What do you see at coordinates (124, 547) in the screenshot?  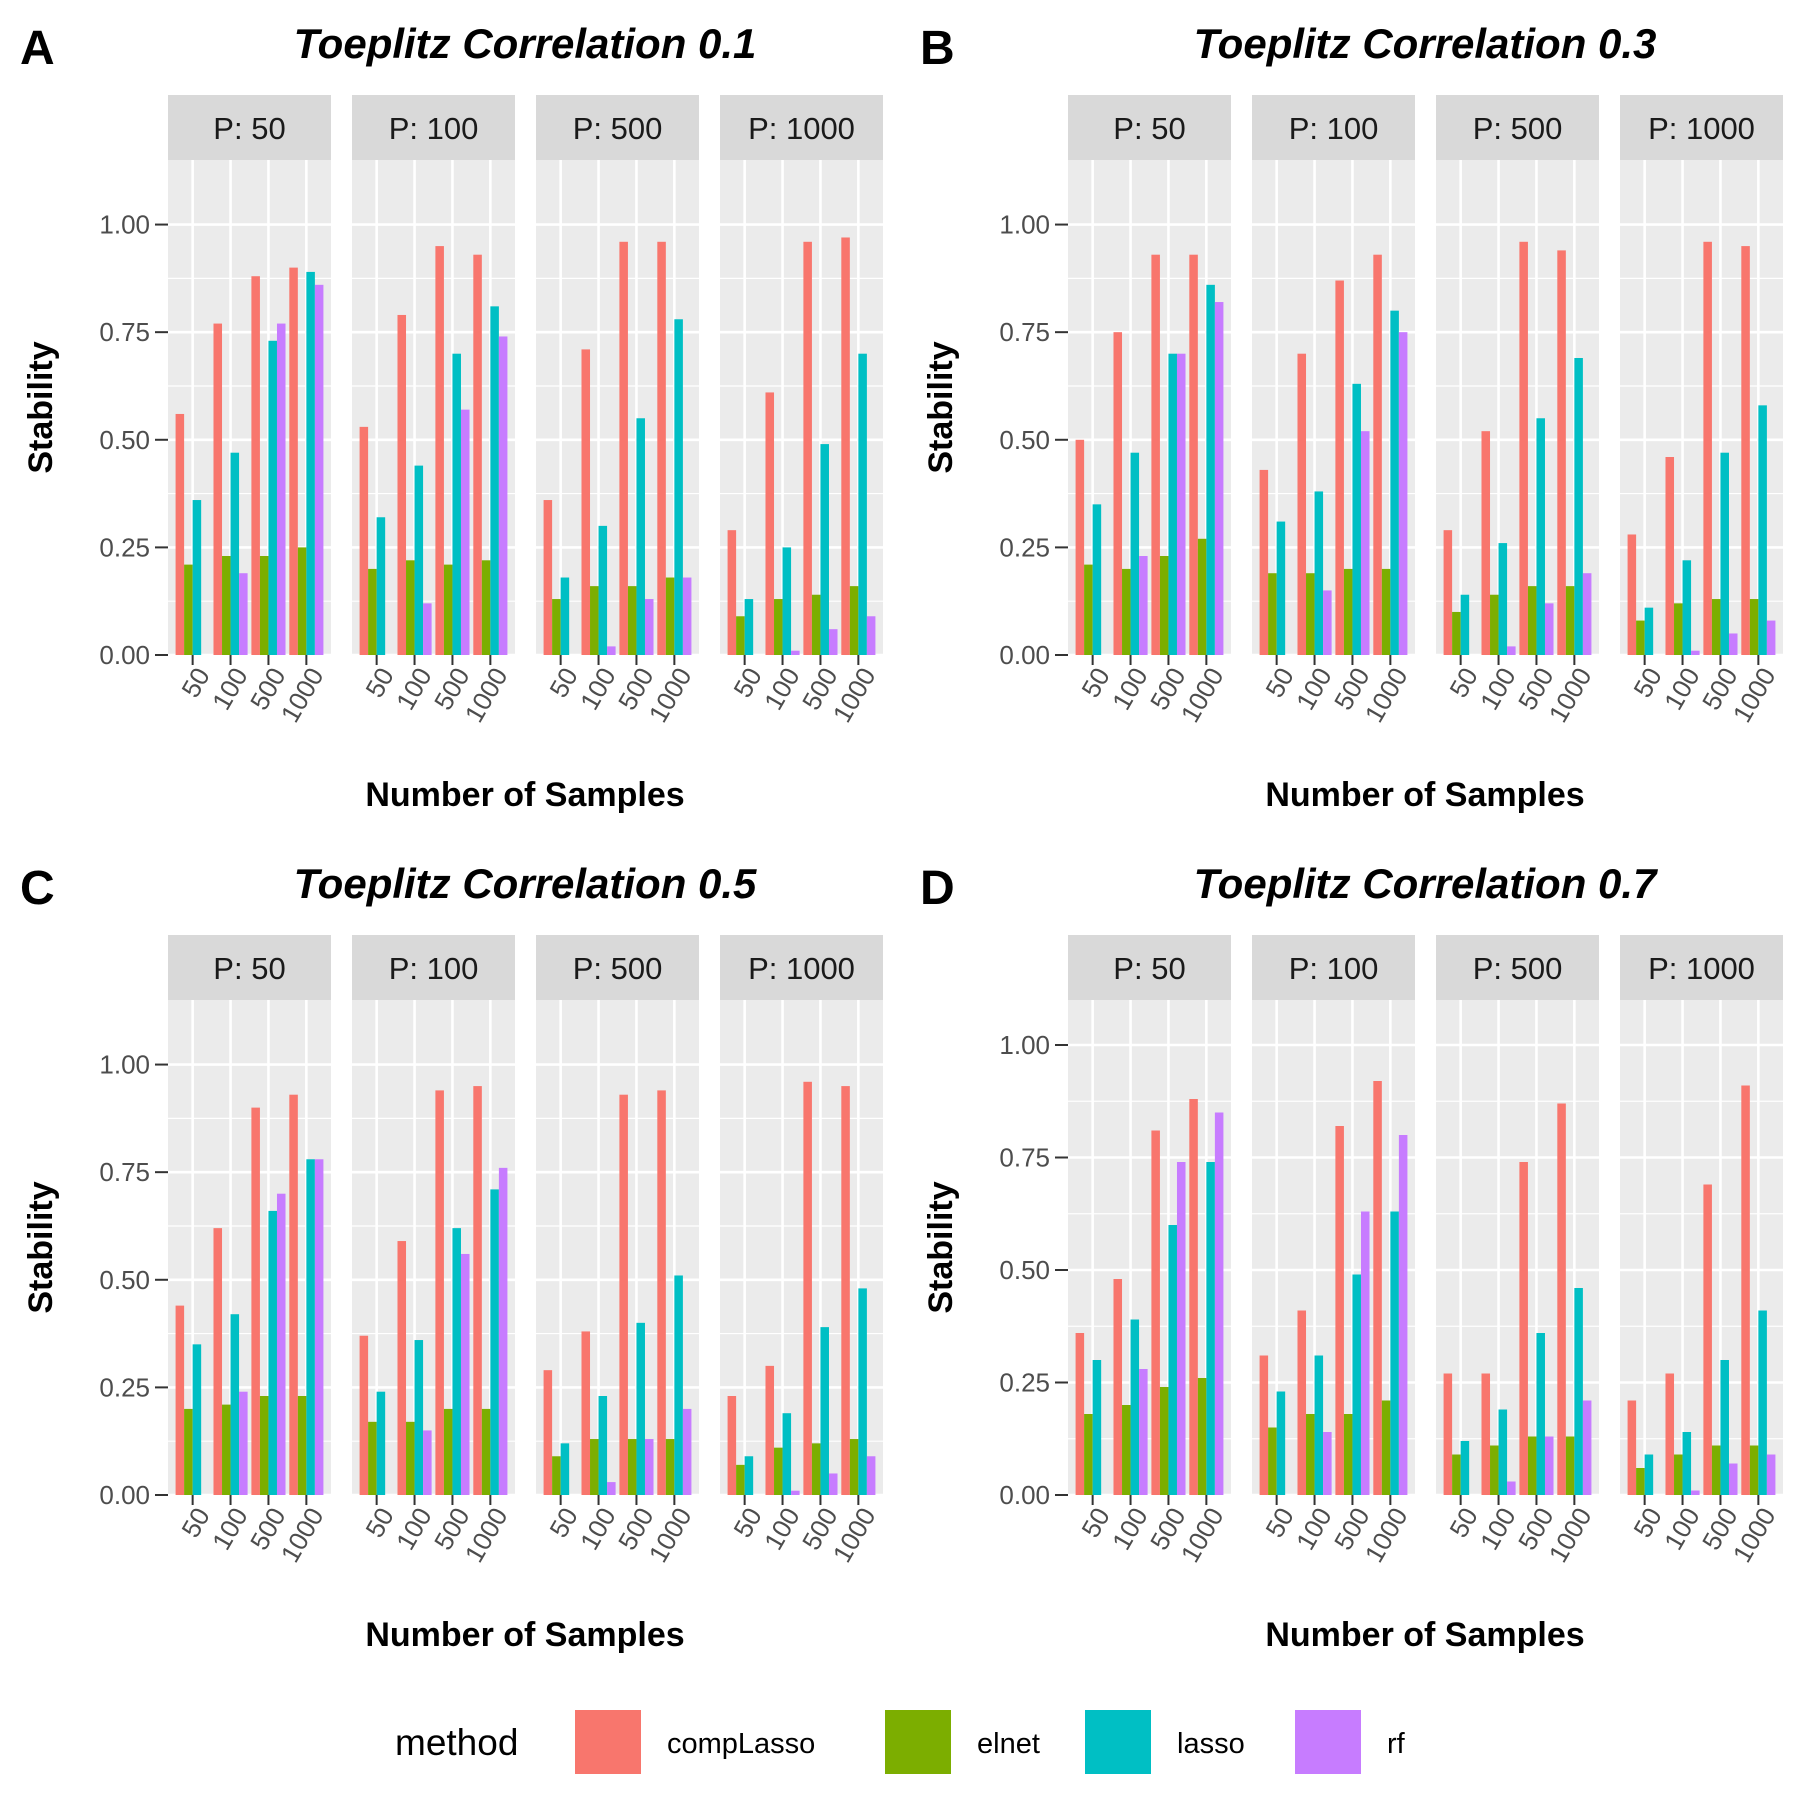 I see `y-tick-label: 0.25` at bounding box center [124, 547].